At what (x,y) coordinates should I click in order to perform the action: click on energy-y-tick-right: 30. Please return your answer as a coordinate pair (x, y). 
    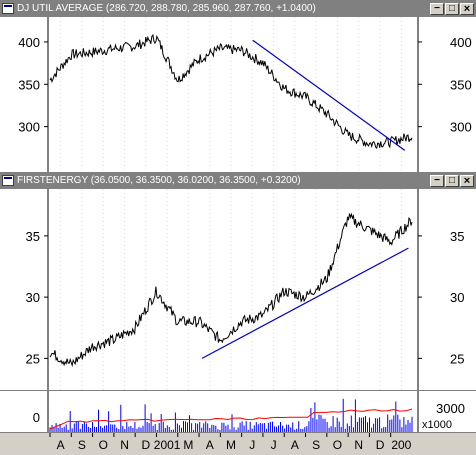
    Looking at the image, I should click on (457, 297).